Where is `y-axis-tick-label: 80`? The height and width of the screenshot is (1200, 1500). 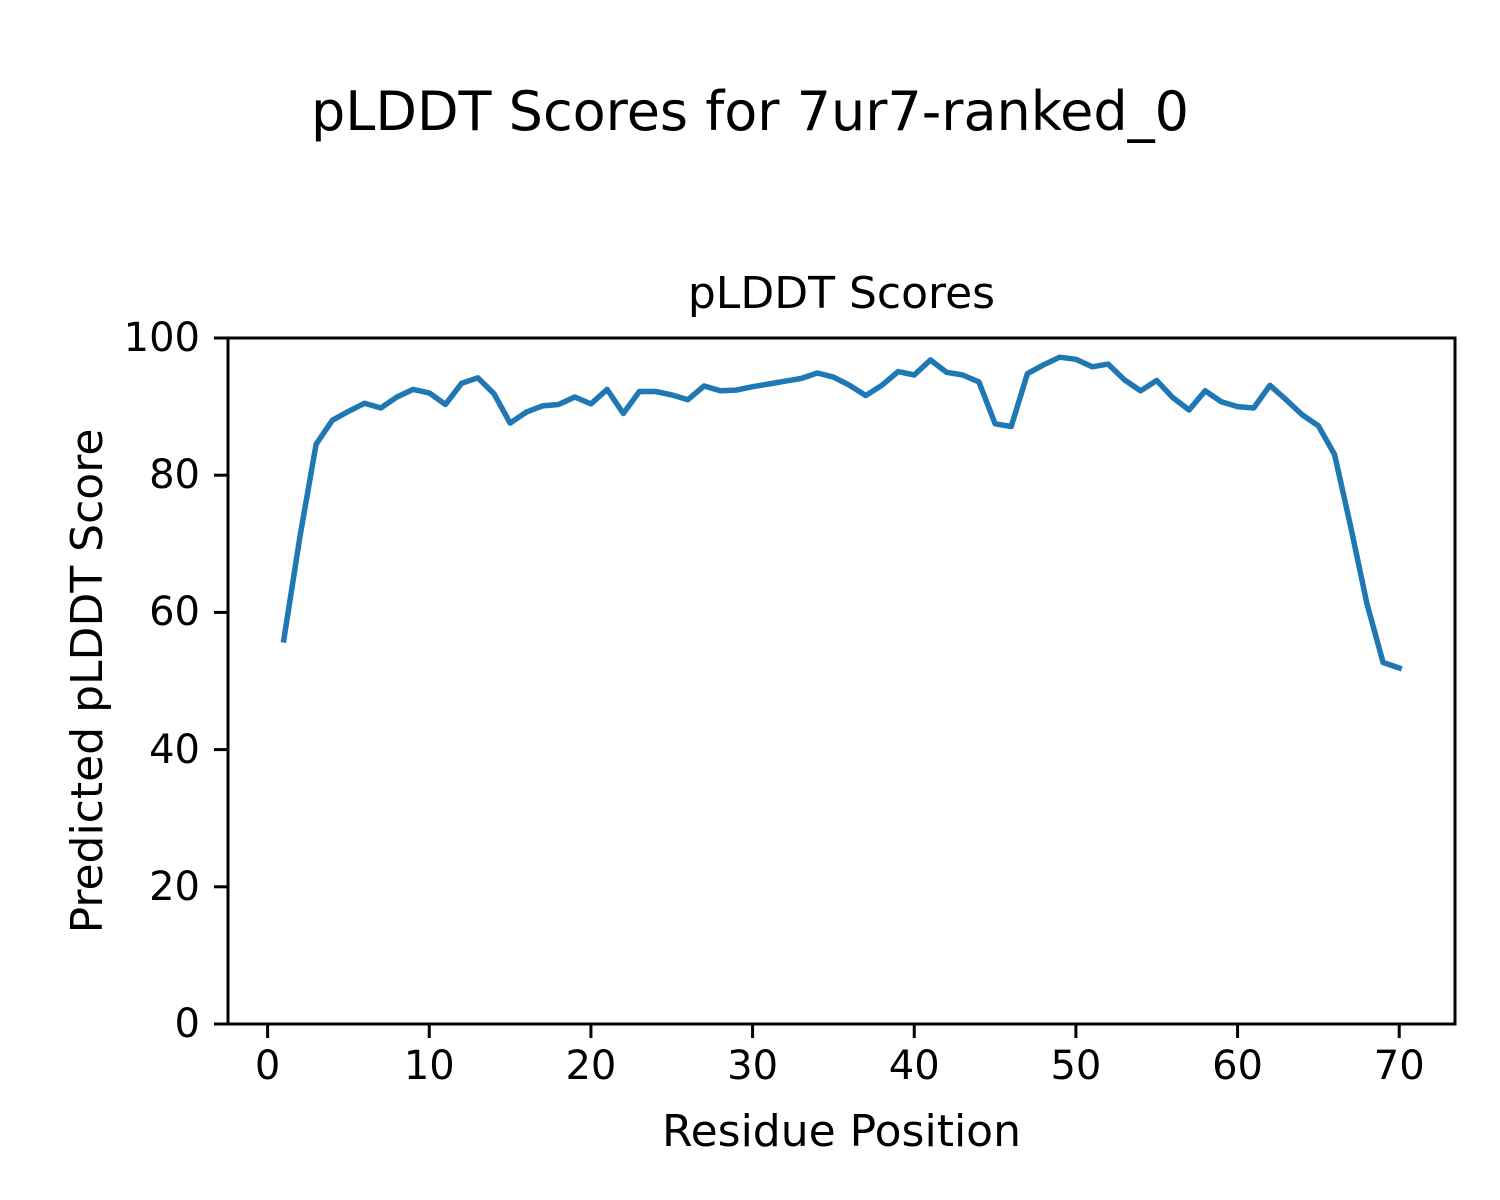 y-axis-tick-label: 80 is located at coordinates (174, 475).